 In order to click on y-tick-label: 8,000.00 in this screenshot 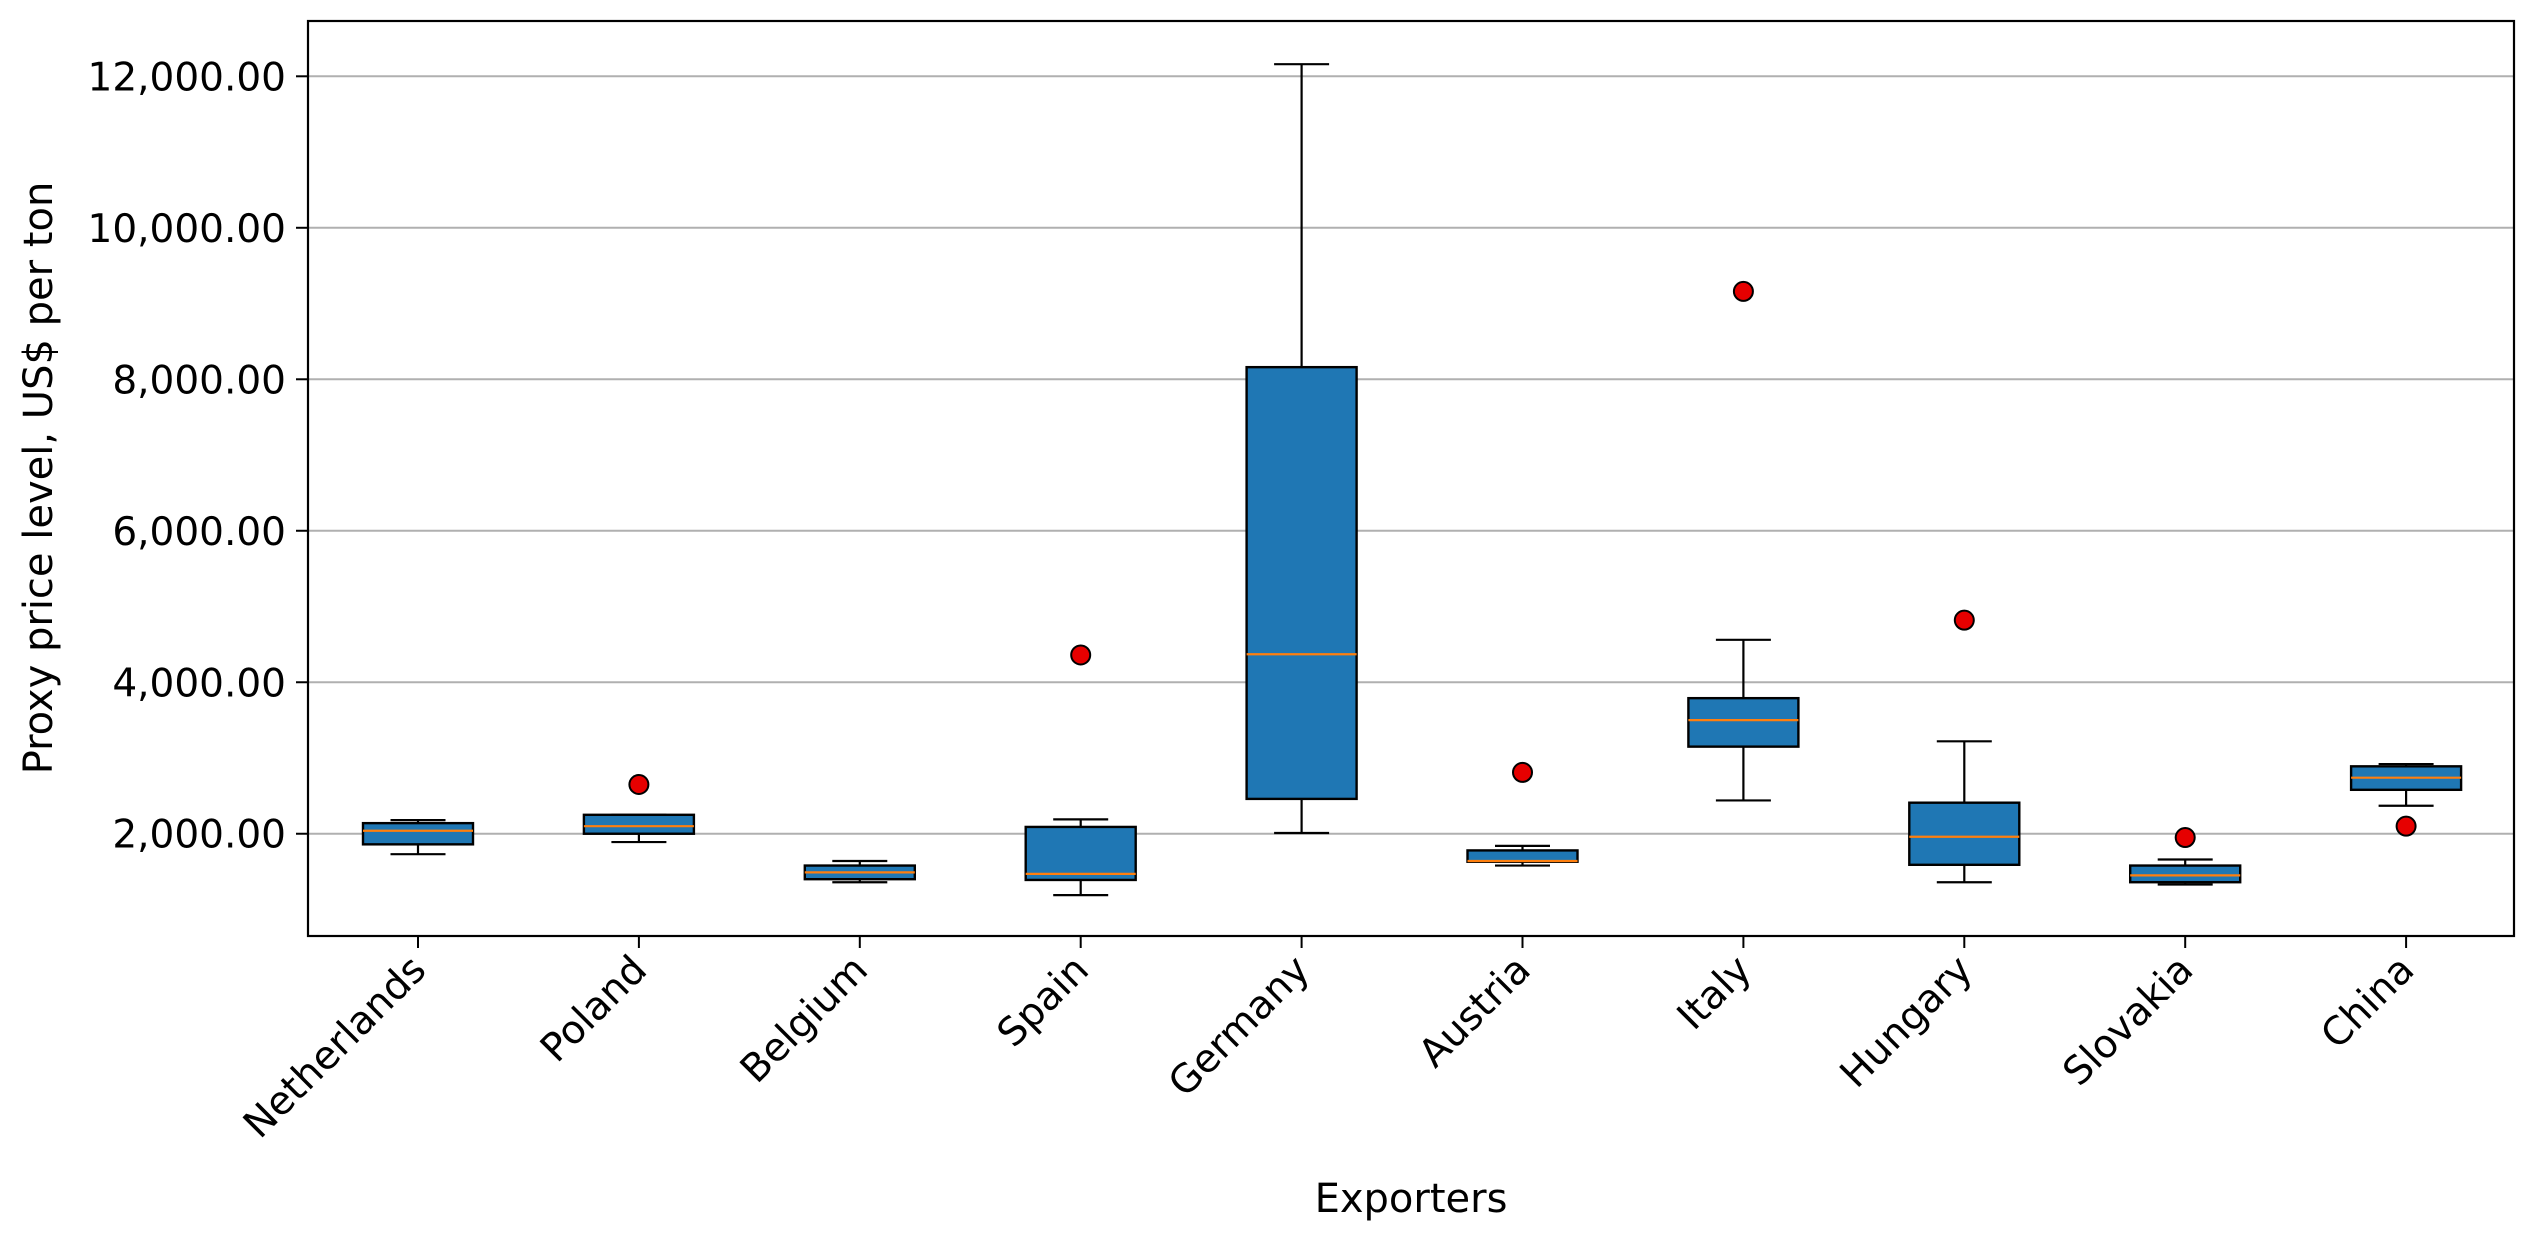, I will do `click(199, 380)`.